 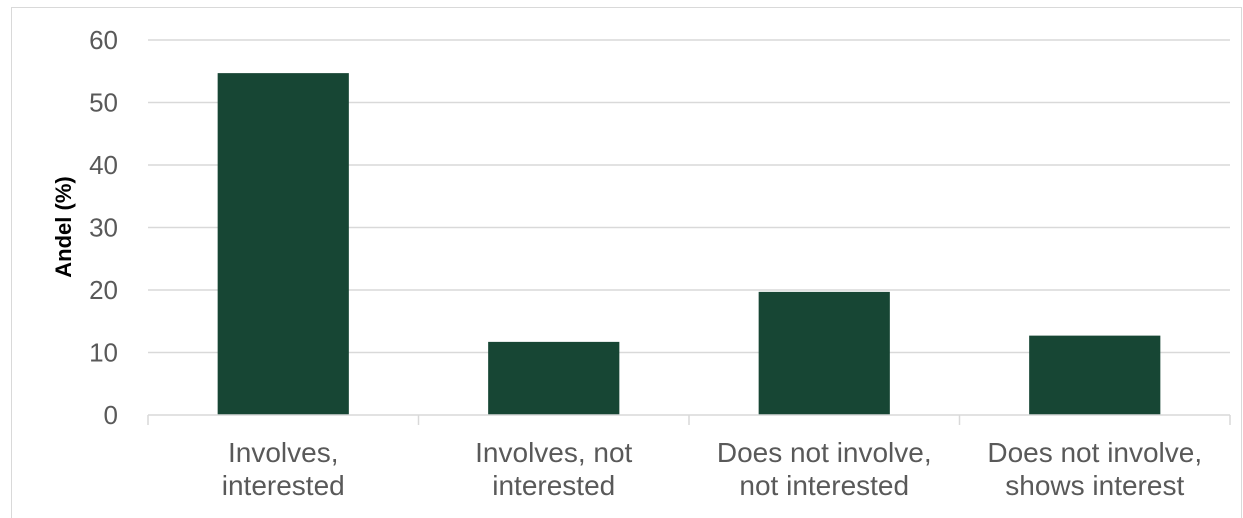 I want to click on y-tick-label: 0, so click(x=111, y=415).